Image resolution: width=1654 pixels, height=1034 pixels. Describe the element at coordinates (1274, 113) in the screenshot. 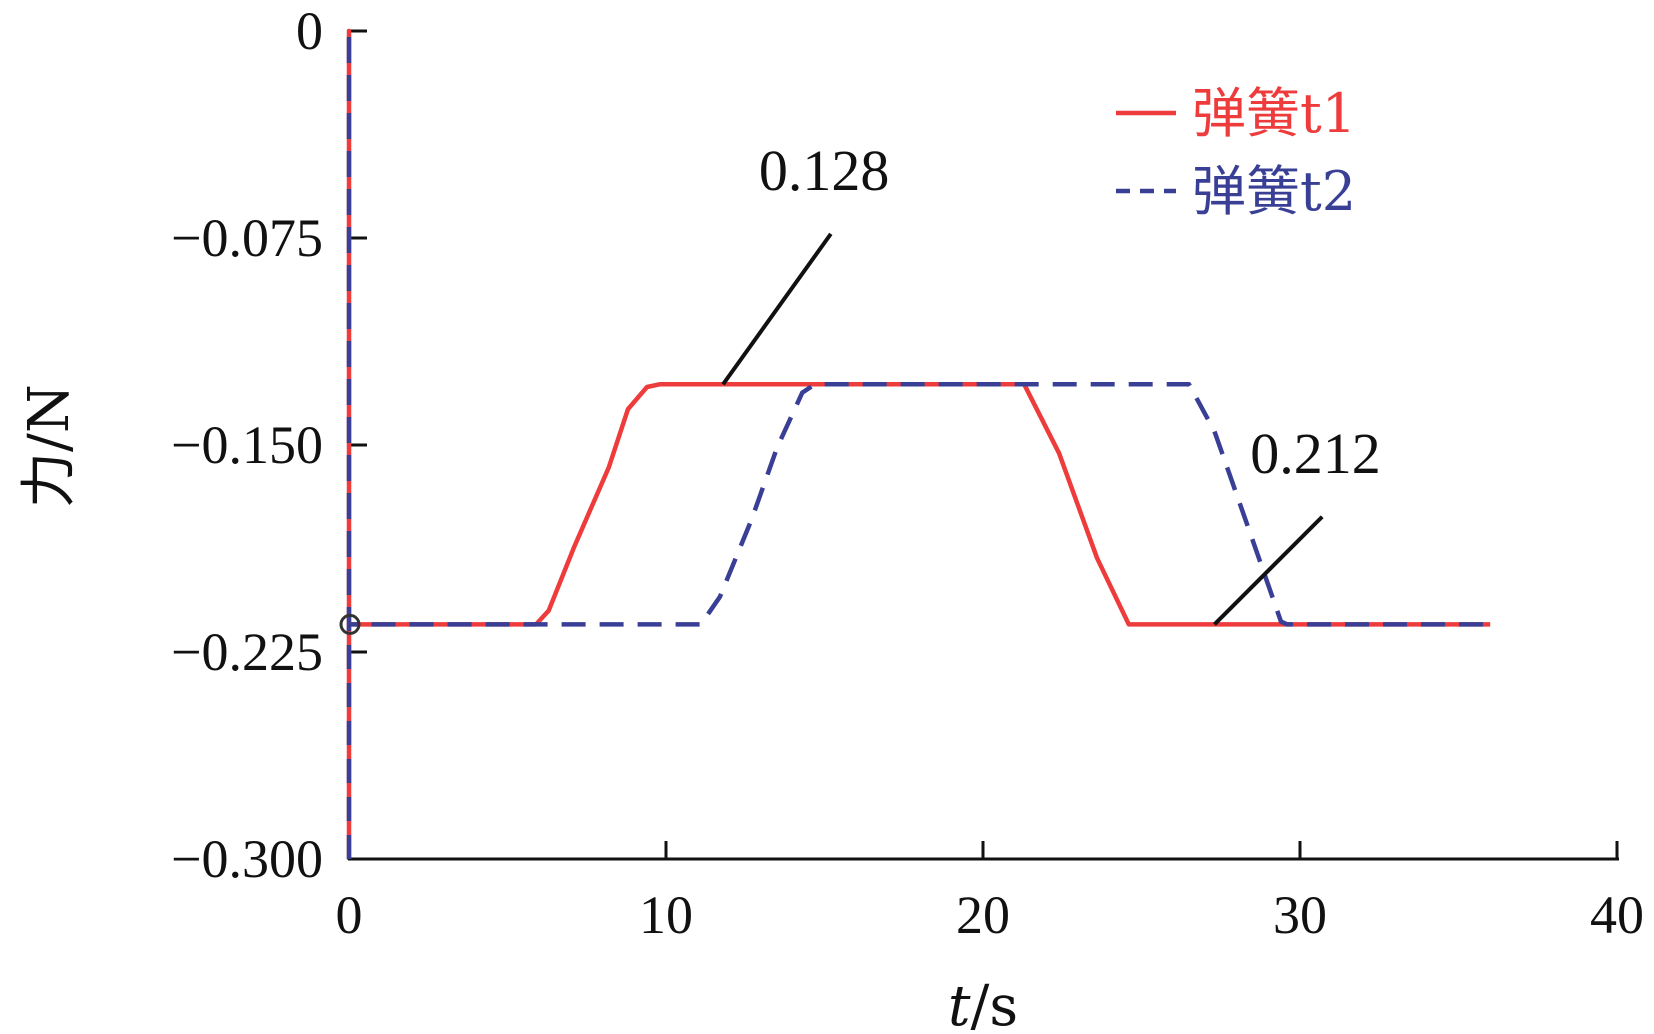

I see `legend-label-1: 弹簧t1` at that location.